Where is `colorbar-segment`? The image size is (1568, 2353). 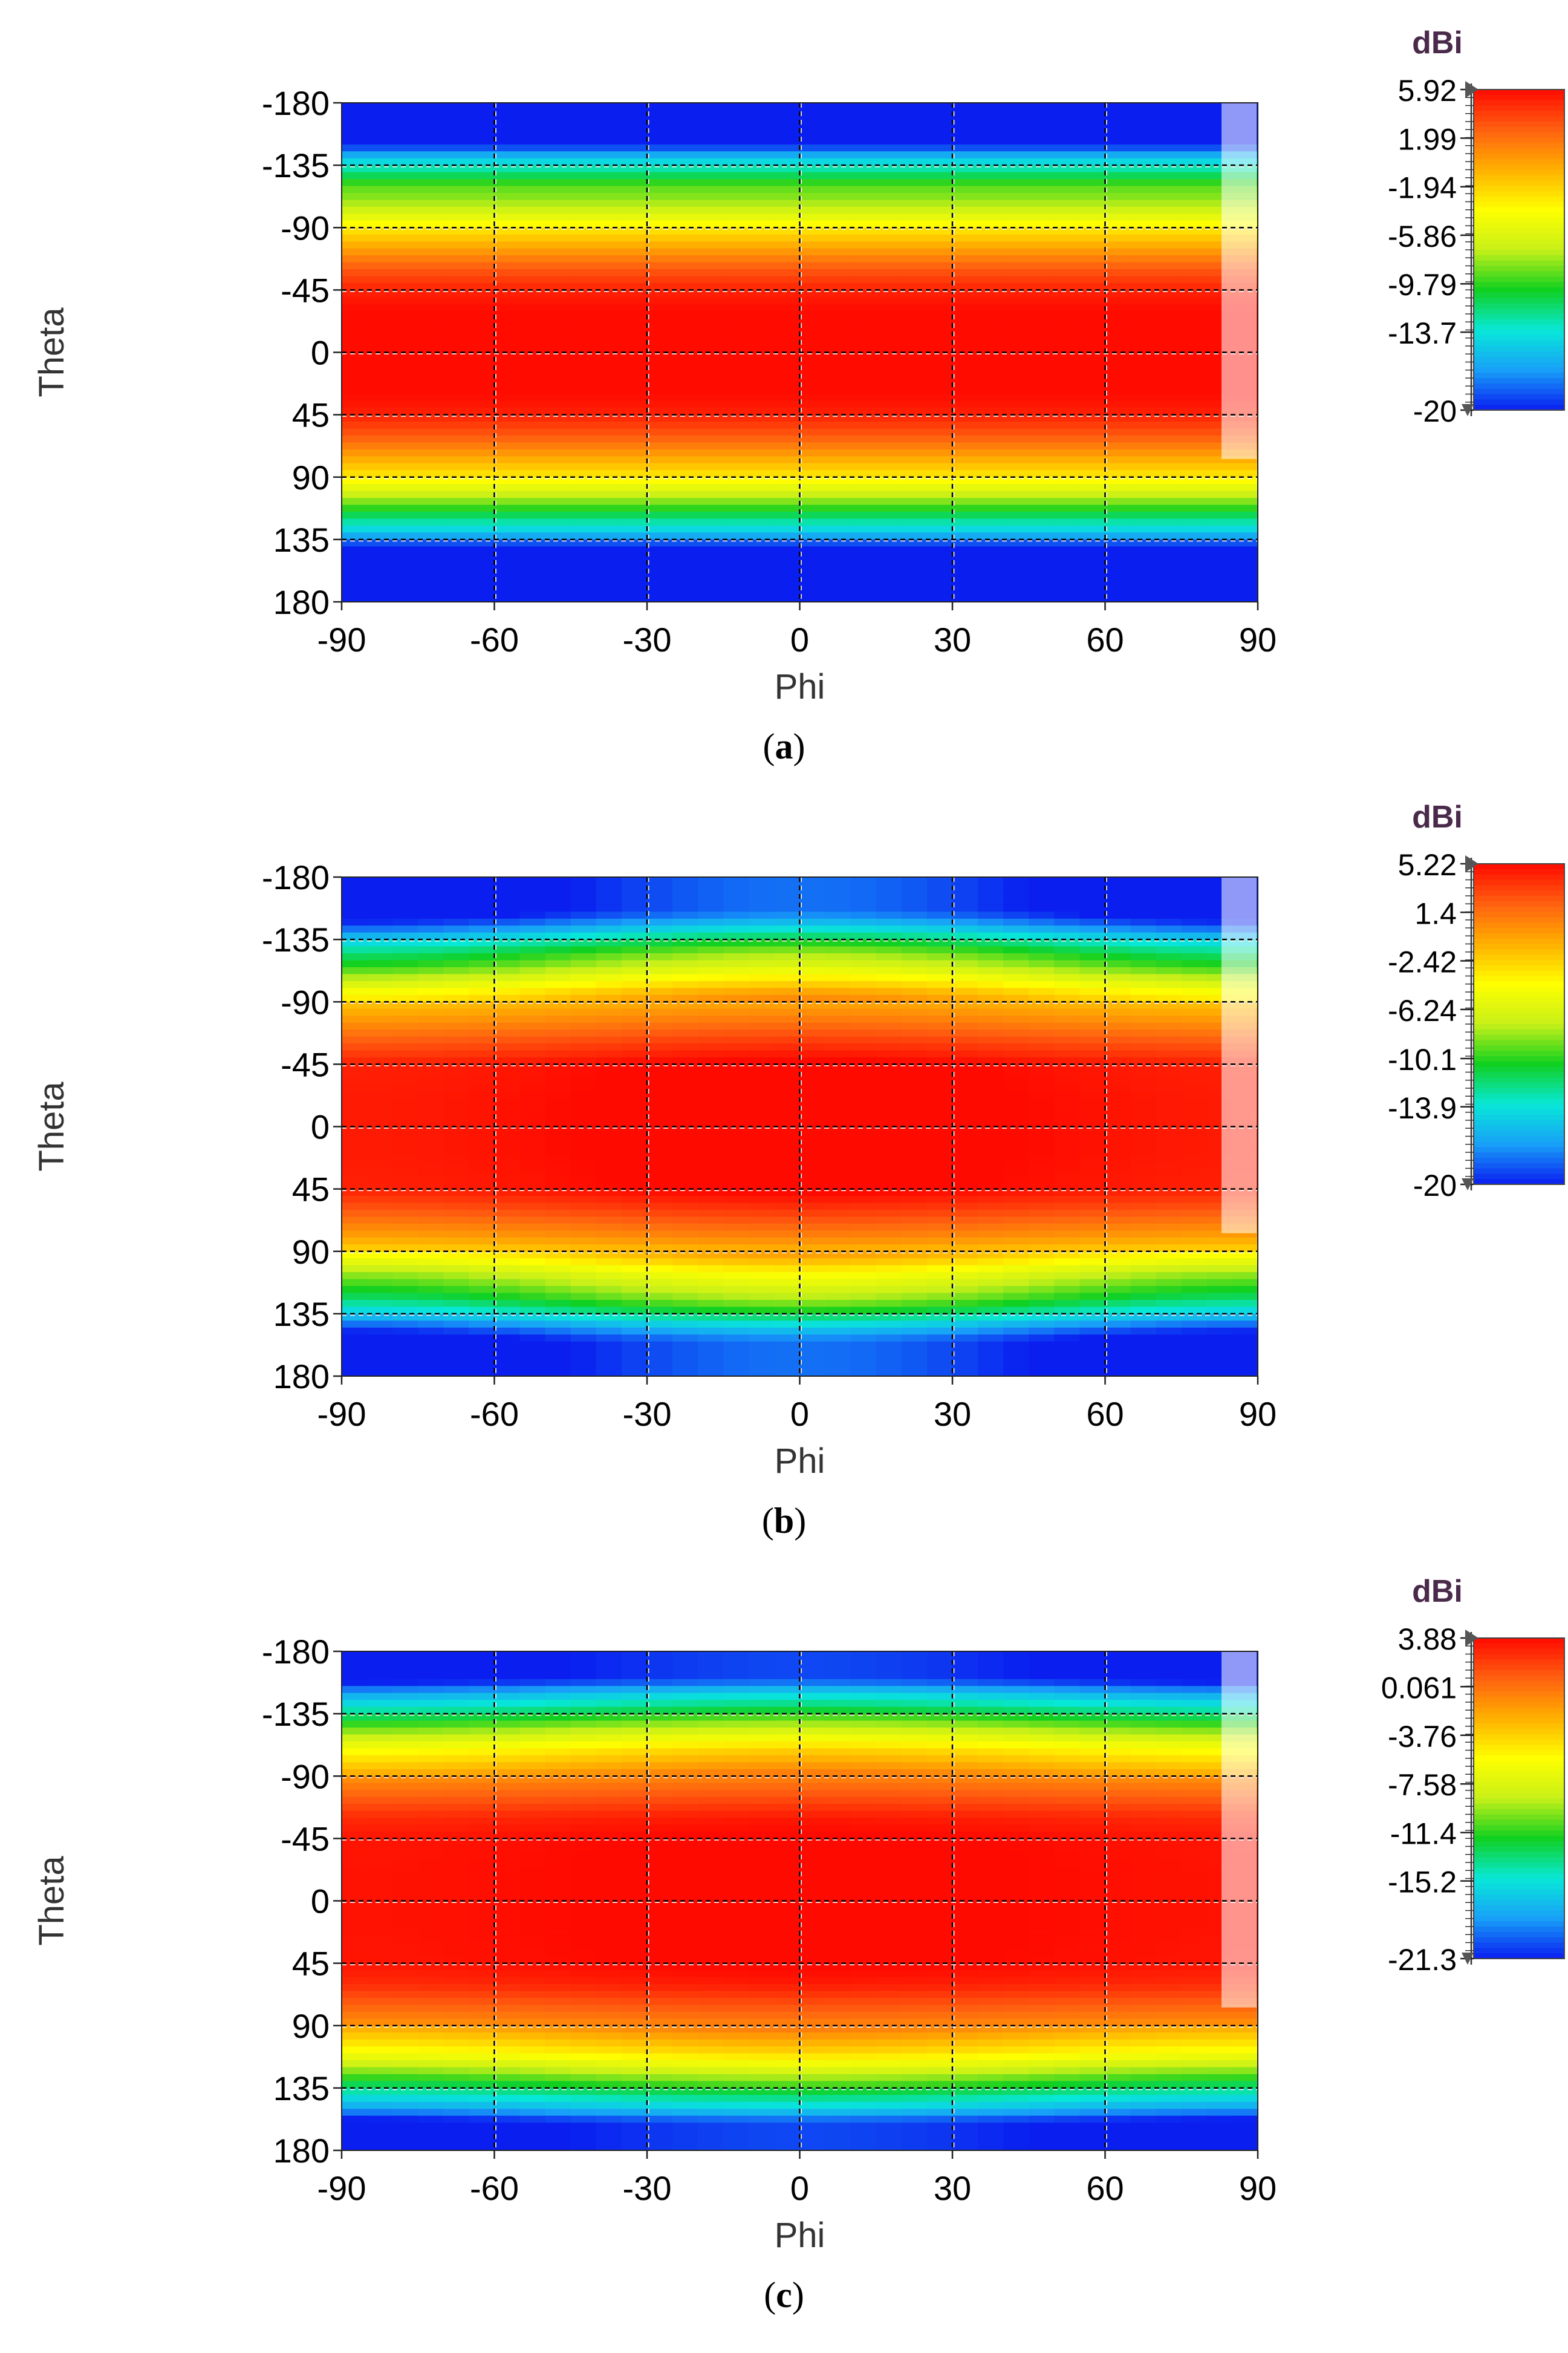
colorbar-segment is located at coordinates (1519, 167).